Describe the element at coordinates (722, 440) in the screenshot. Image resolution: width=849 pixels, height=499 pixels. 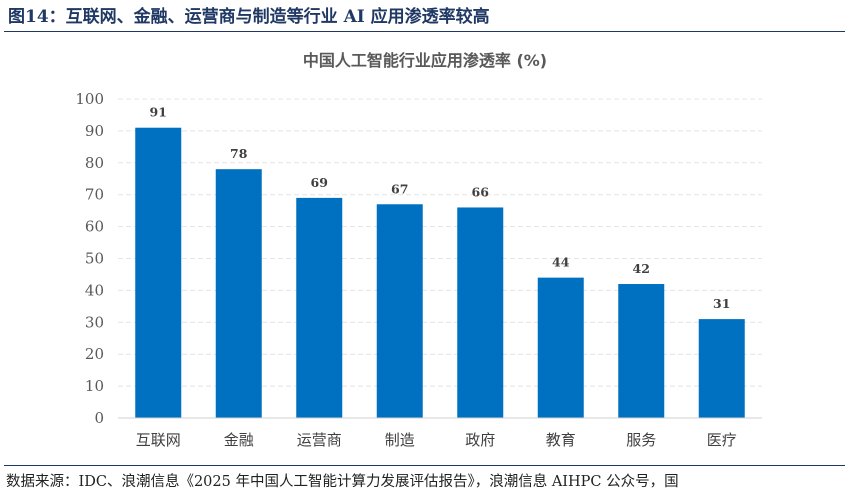
I see `x-tick-label: 医疗` at that location.